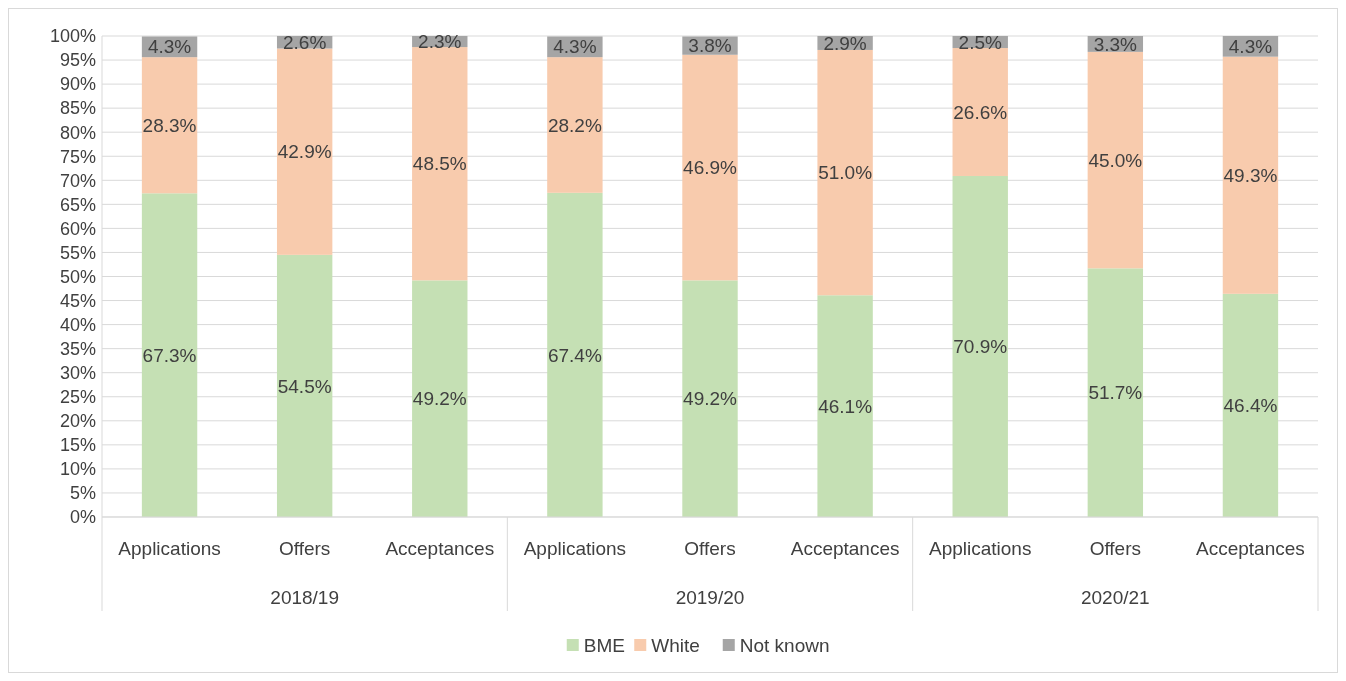  I want to click on data-label: 67.4%, so click(574, 355).